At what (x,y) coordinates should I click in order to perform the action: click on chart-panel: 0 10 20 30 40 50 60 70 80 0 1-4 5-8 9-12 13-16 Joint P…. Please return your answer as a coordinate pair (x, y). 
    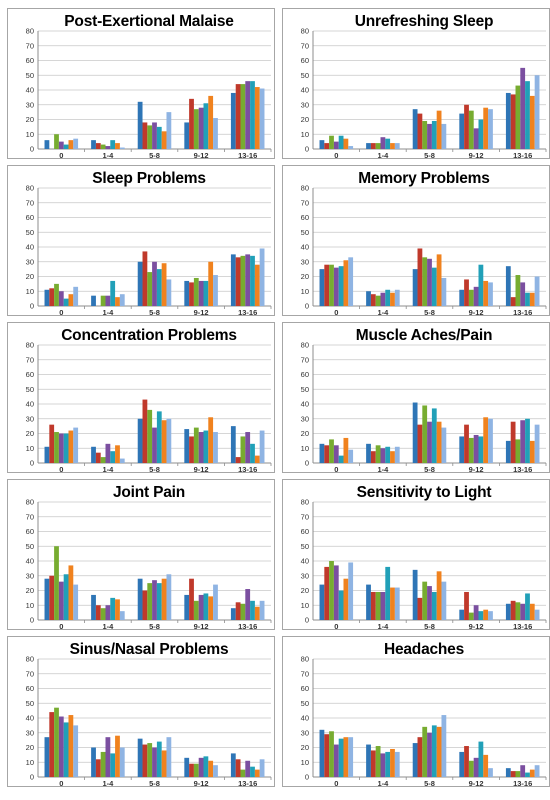
    Looking at the image, I should click on (141, 555).